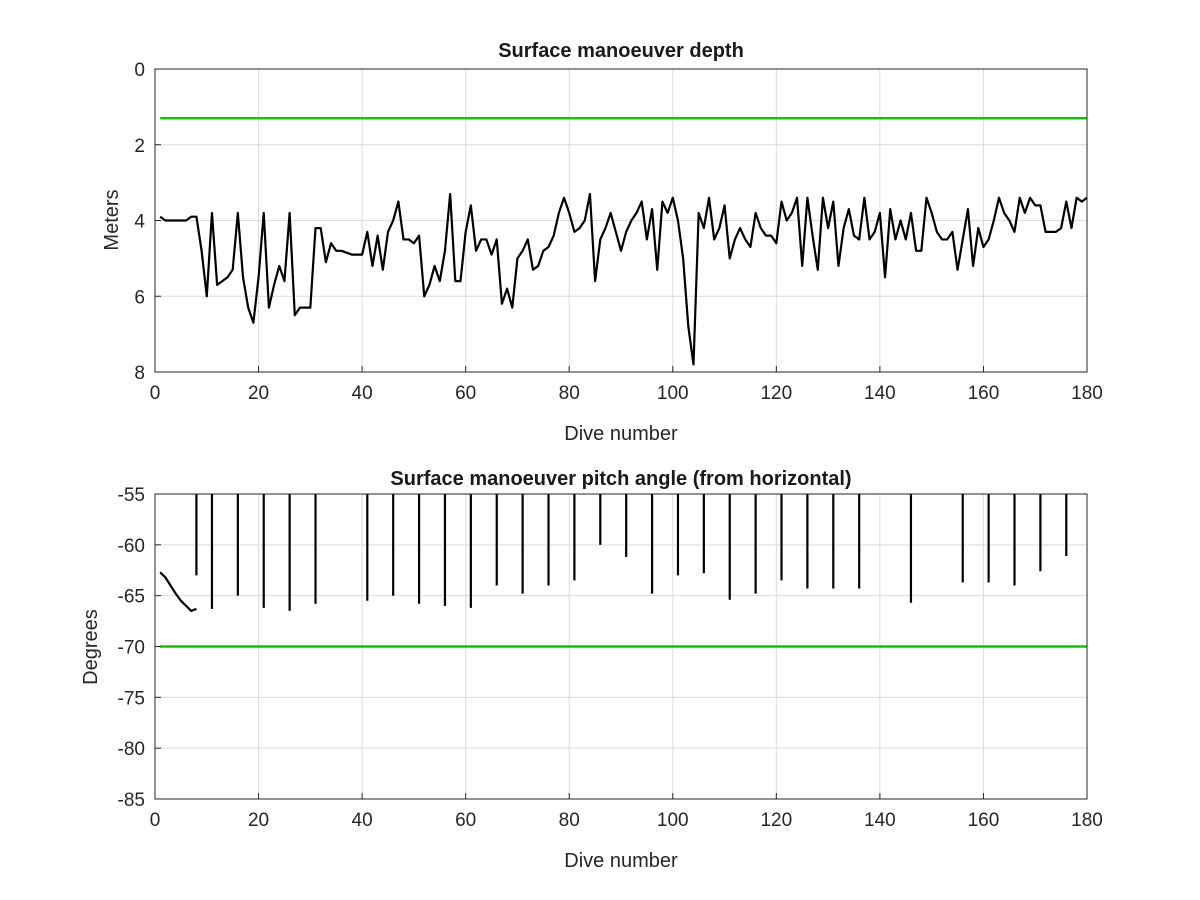  Describe the element at coordinates (673, 820) in the screenshot. I see `pitch-chart-xtick-label: 100` at that location.